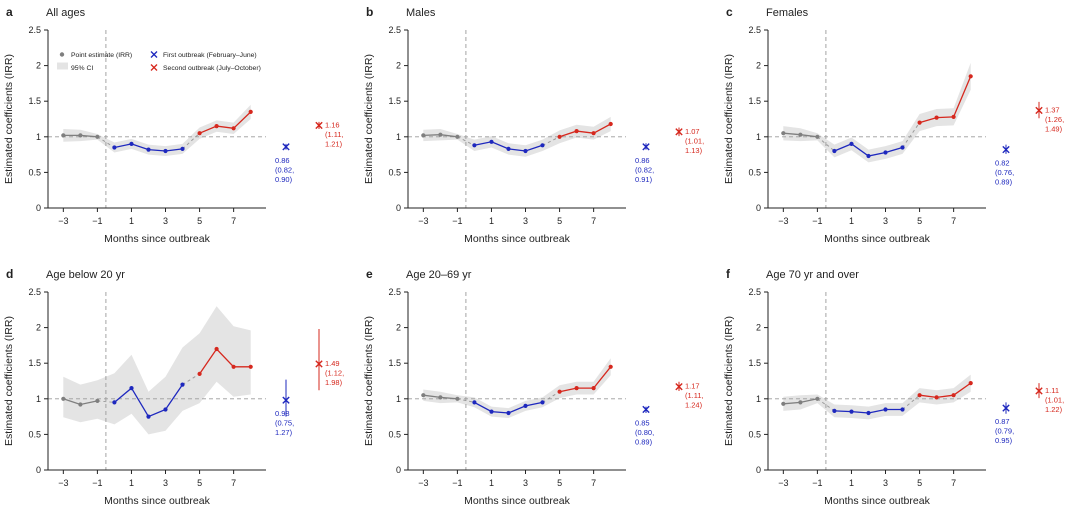 The image size is (1080, 524). I want to click on summary-first-text: (0.79,, so click(1004, 431).